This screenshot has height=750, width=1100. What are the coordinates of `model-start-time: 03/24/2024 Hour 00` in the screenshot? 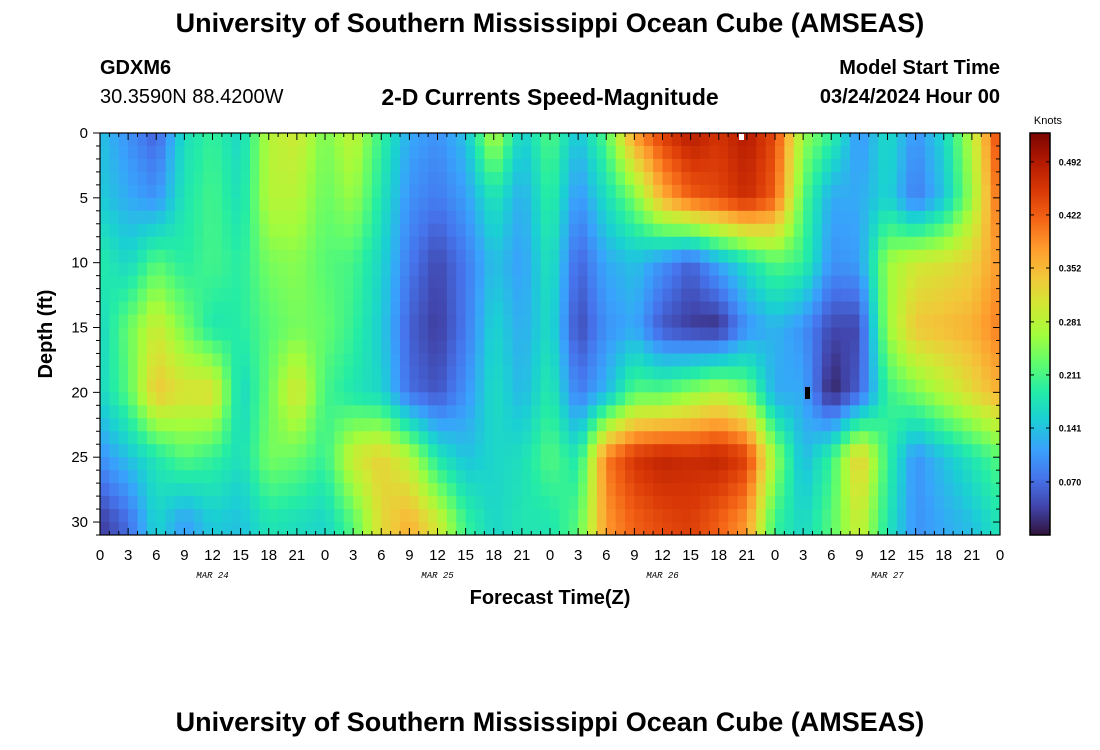 It's located at (909, 97).